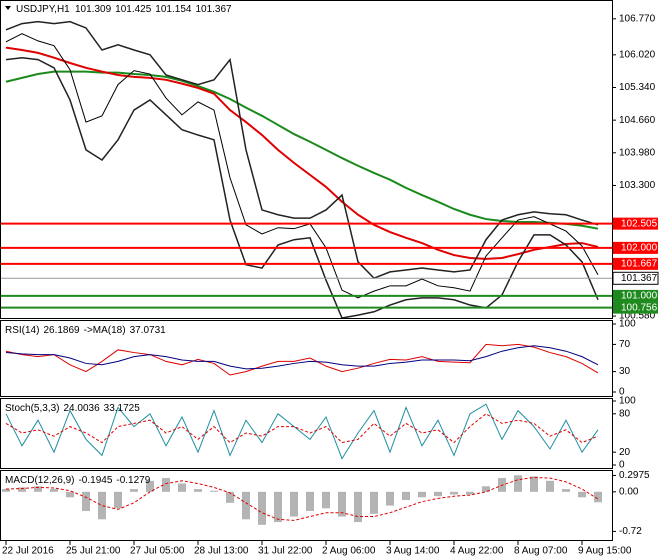 The image size is (660, 560). Describe the element at coordinates (133, 480) in the screenshot. I see `macd-readout: -0.1279` at that location.